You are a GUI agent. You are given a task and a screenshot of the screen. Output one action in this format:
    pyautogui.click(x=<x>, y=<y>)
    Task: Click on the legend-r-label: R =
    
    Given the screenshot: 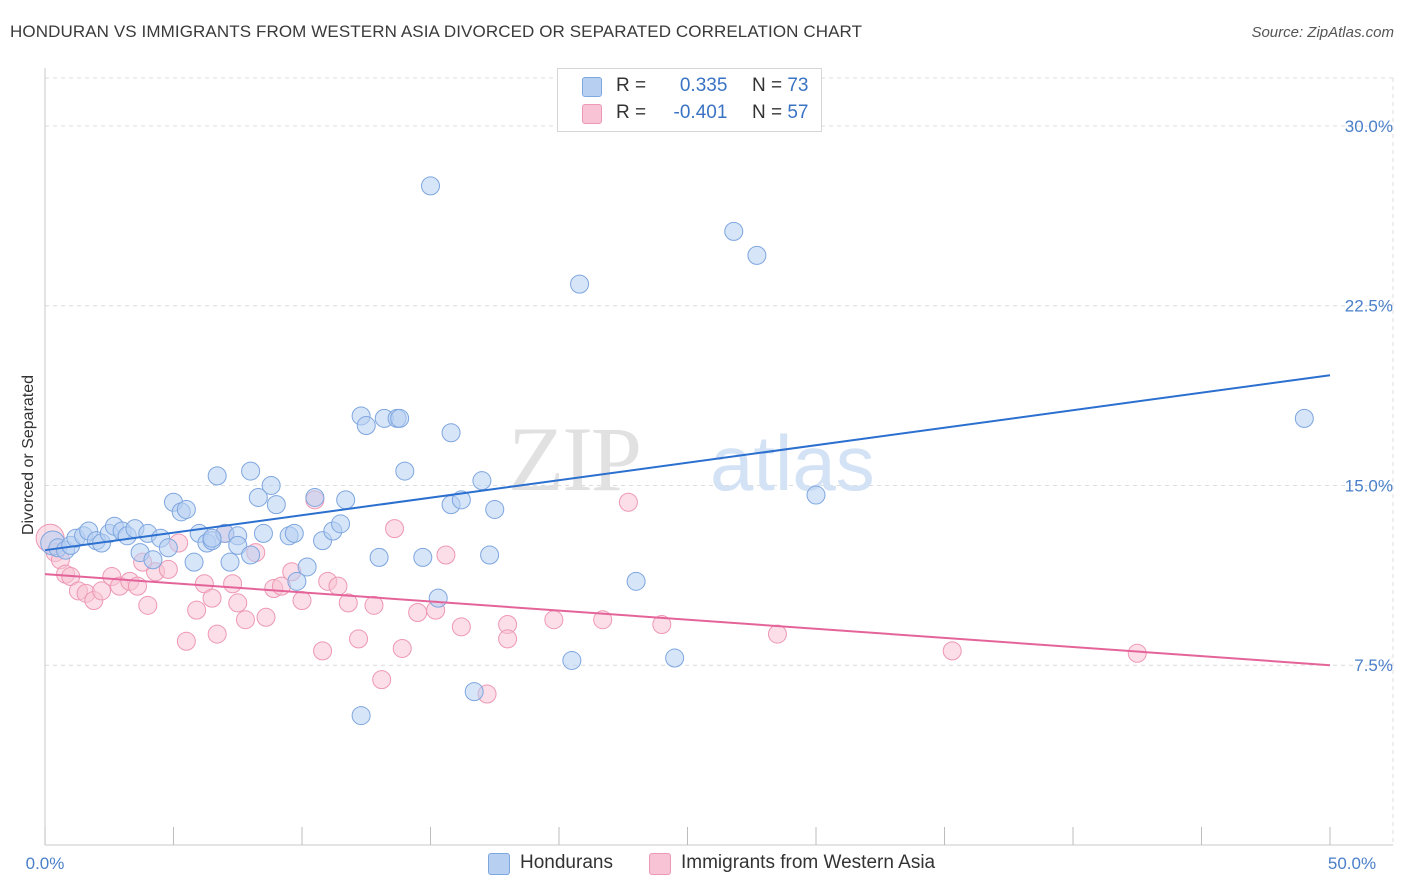 What is the action you would take?
    pyautogui.click(x=631, y=85)
    